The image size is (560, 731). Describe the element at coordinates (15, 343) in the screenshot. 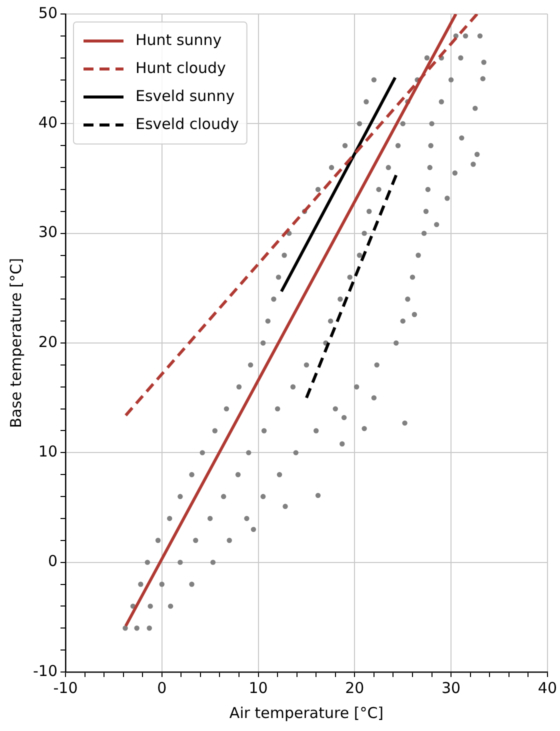

I see `y-axis-title: Base temperature [°C]` at that location.